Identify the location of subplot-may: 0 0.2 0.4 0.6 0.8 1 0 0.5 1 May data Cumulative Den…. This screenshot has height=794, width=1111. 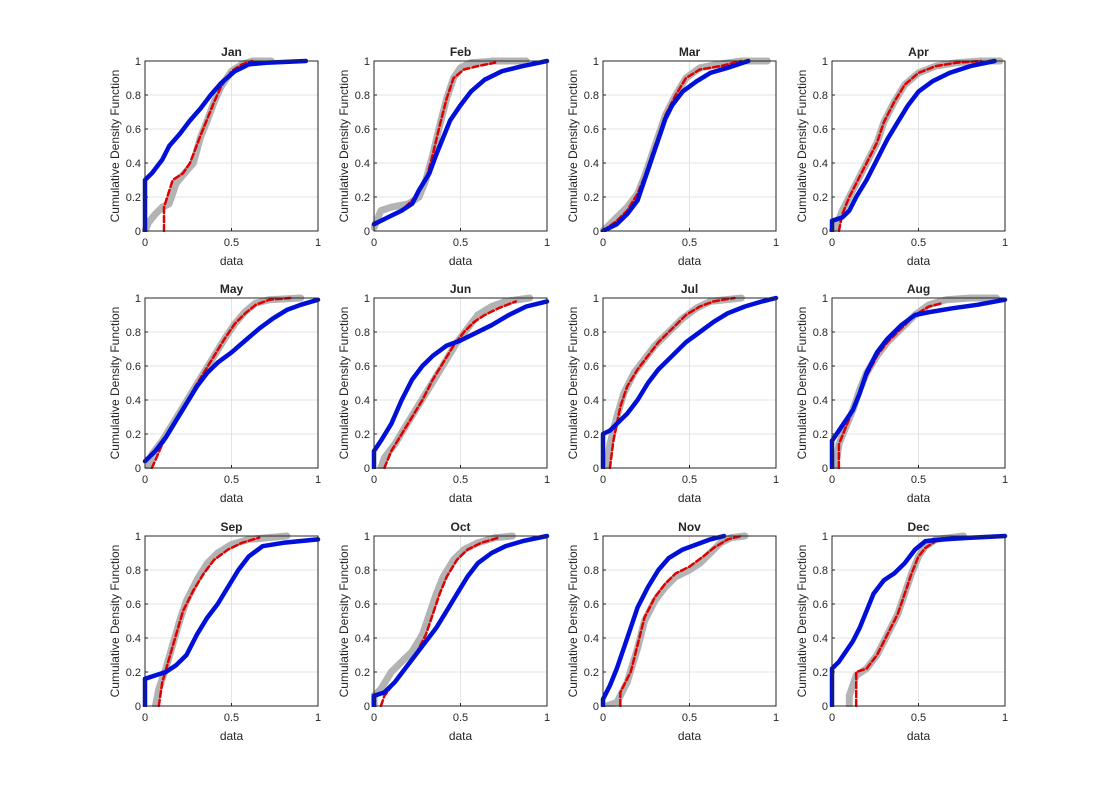
(214, 393).